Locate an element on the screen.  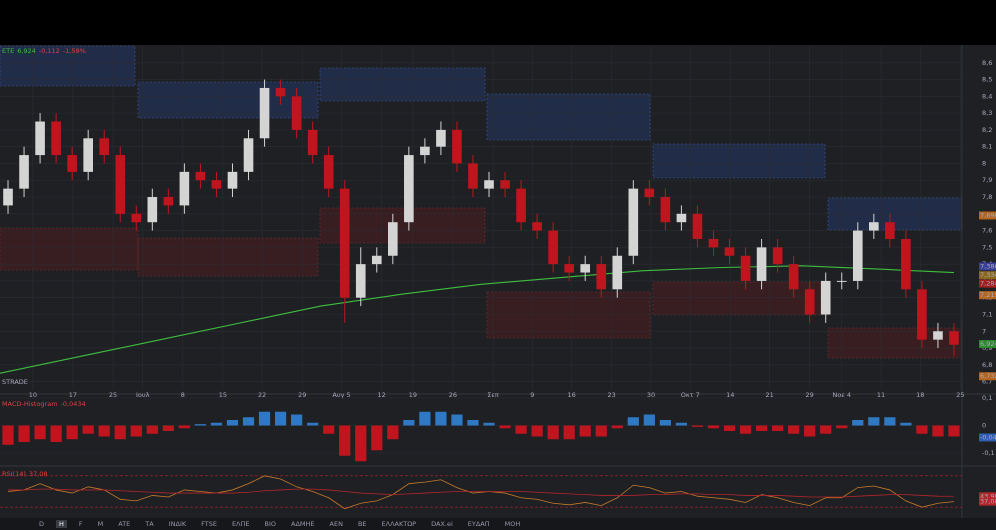
toolbar-item: ΒΙΟ is located at coordinates (270, 524).